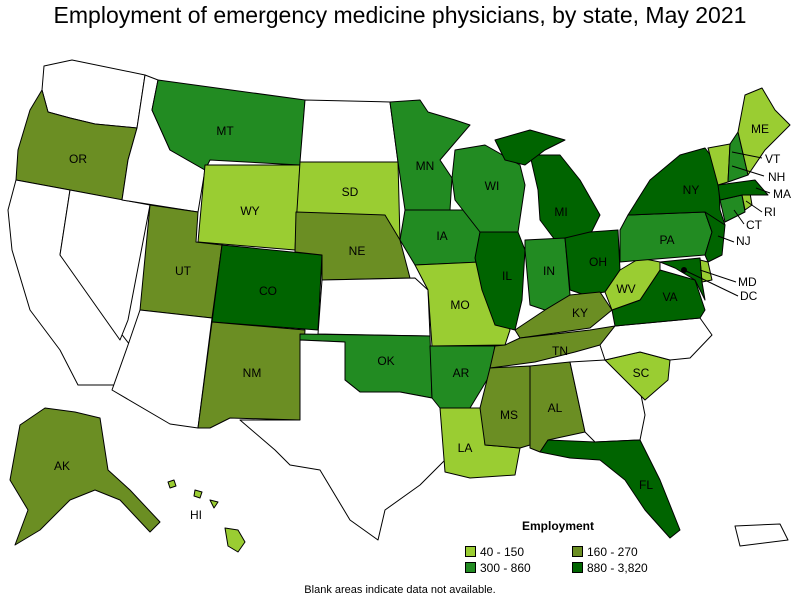 Image resolution: width=800 pixels, height=600 pixels. What do you see at coordinates (425, 166) in the screenshot?
I see `label-MN: MN` at bounding box center [425, 166].